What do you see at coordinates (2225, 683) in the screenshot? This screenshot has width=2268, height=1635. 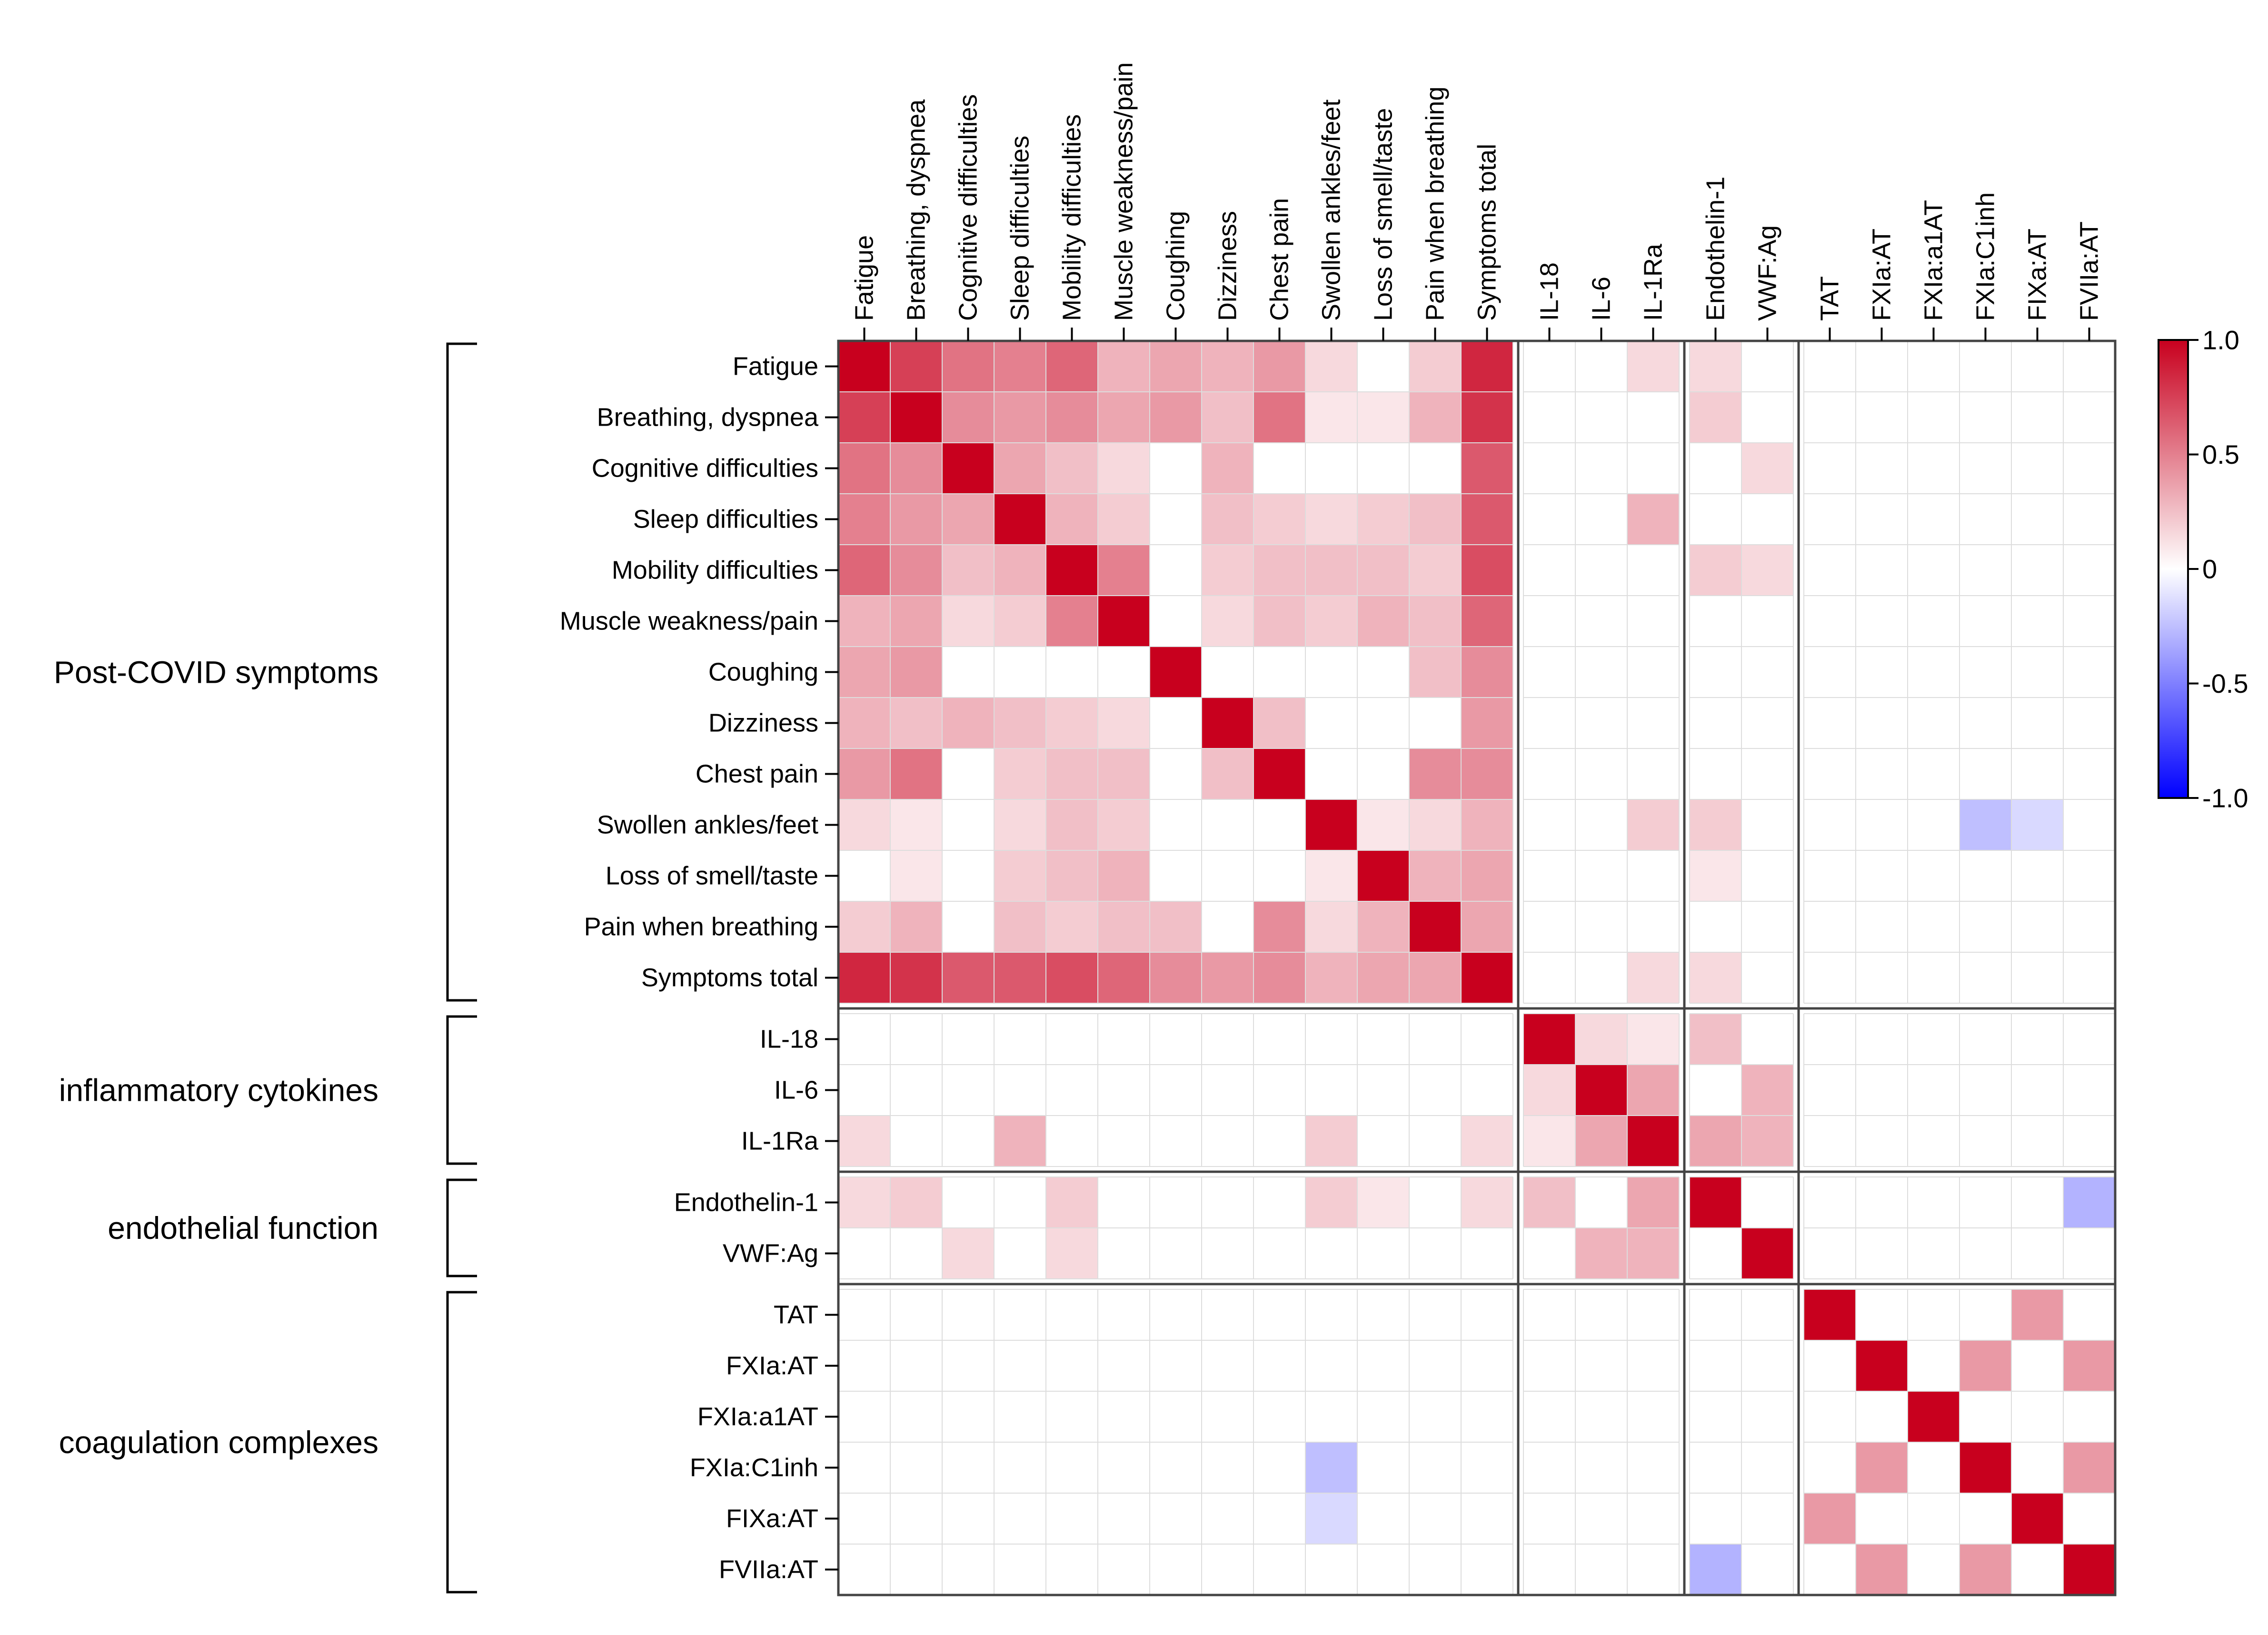 I see `colorbar-tick-label: -0.5` at bounding box center [2225, 683].